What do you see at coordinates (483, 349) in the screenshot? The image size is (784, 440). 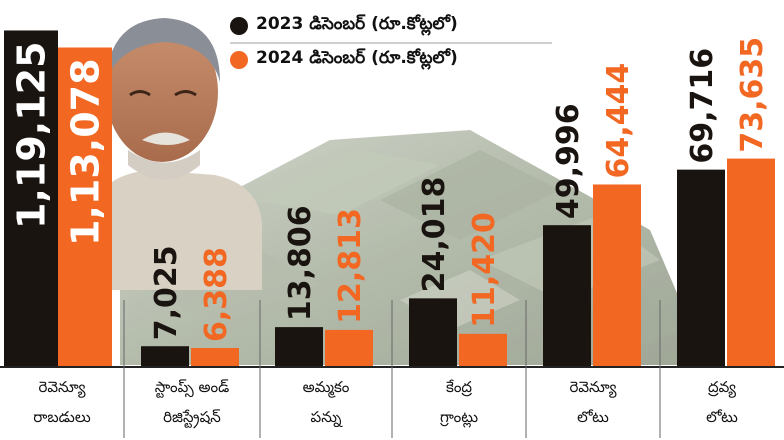 I see `bar-central-grants-2024` at bounding box center [483, 349].